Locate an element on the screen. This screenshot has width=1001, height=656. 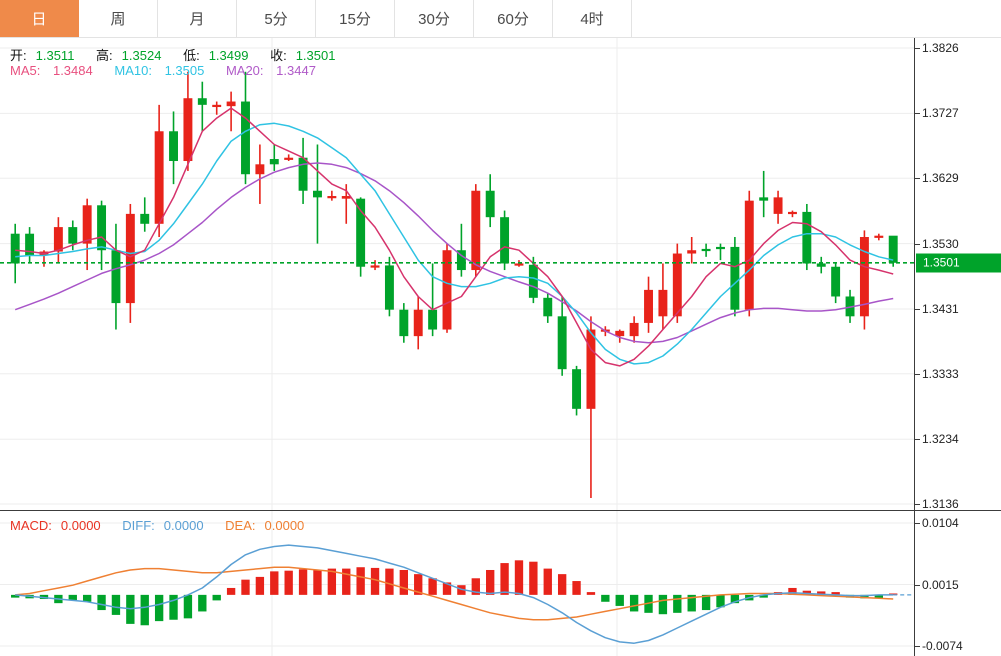
price-axis-tick: 1.3530 is located at coordinates (937, 244).